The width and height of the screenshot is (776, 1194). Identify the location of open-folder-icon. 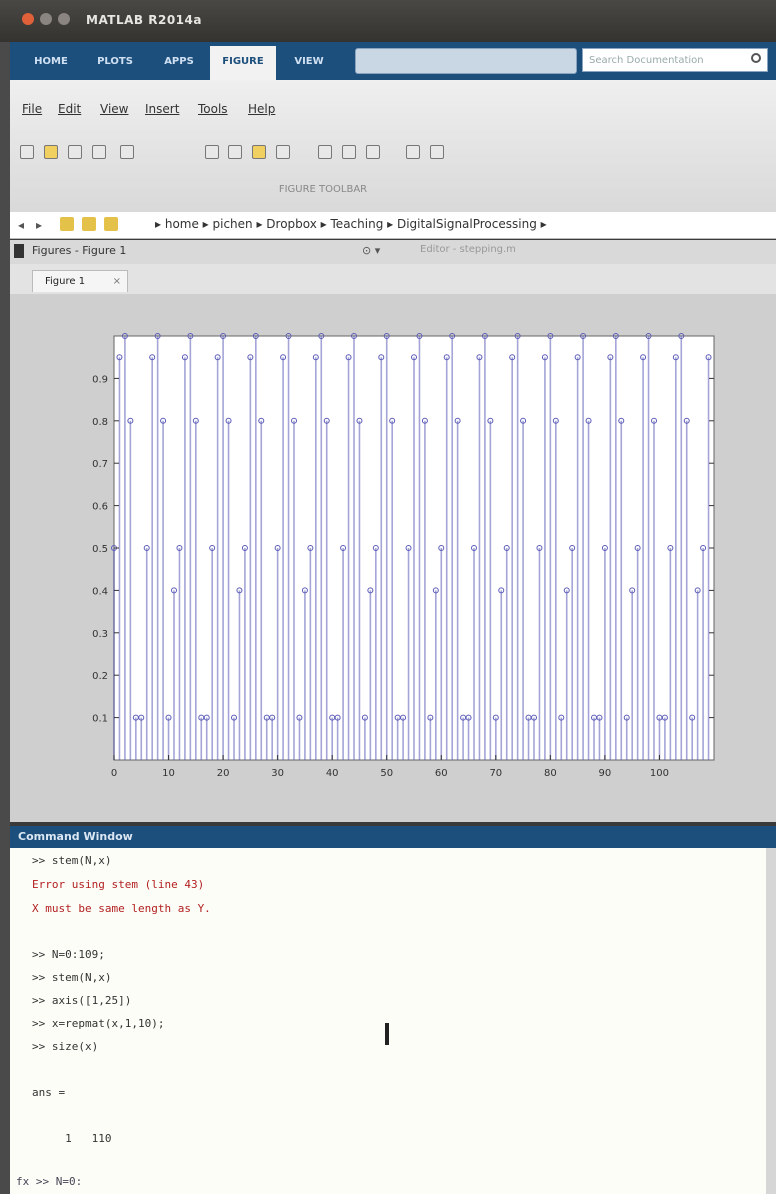
(51, 152).